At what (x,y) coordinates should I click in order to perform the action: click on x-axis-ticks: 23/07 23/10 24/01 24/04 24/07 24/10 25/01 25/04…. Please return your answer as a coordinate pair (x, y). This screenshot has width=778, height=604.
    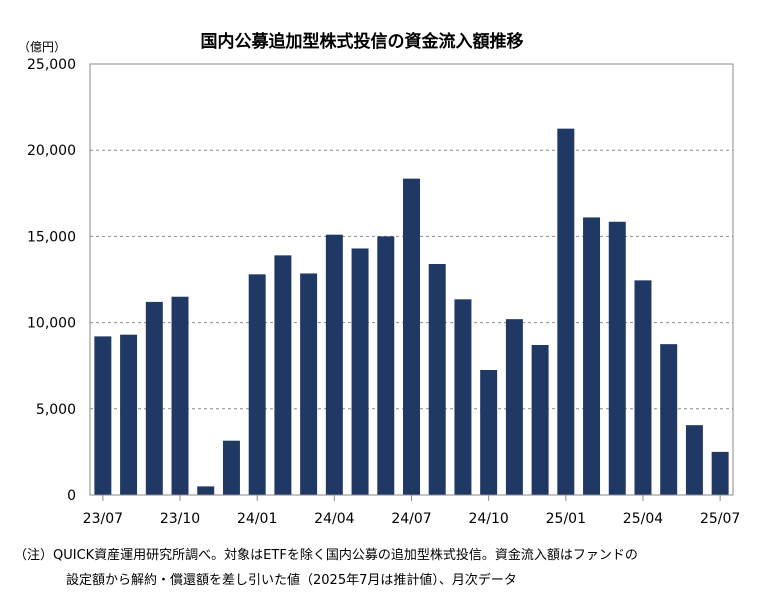
    Looking at the image, I should click on (411, 511).